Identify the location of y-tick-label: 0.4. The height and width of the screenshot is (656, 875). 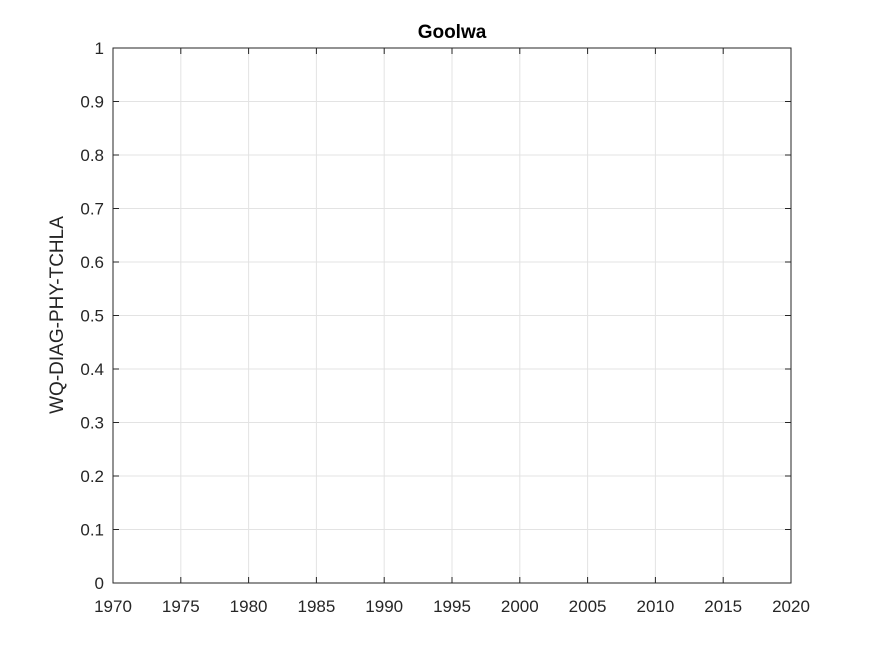
(92, 369).